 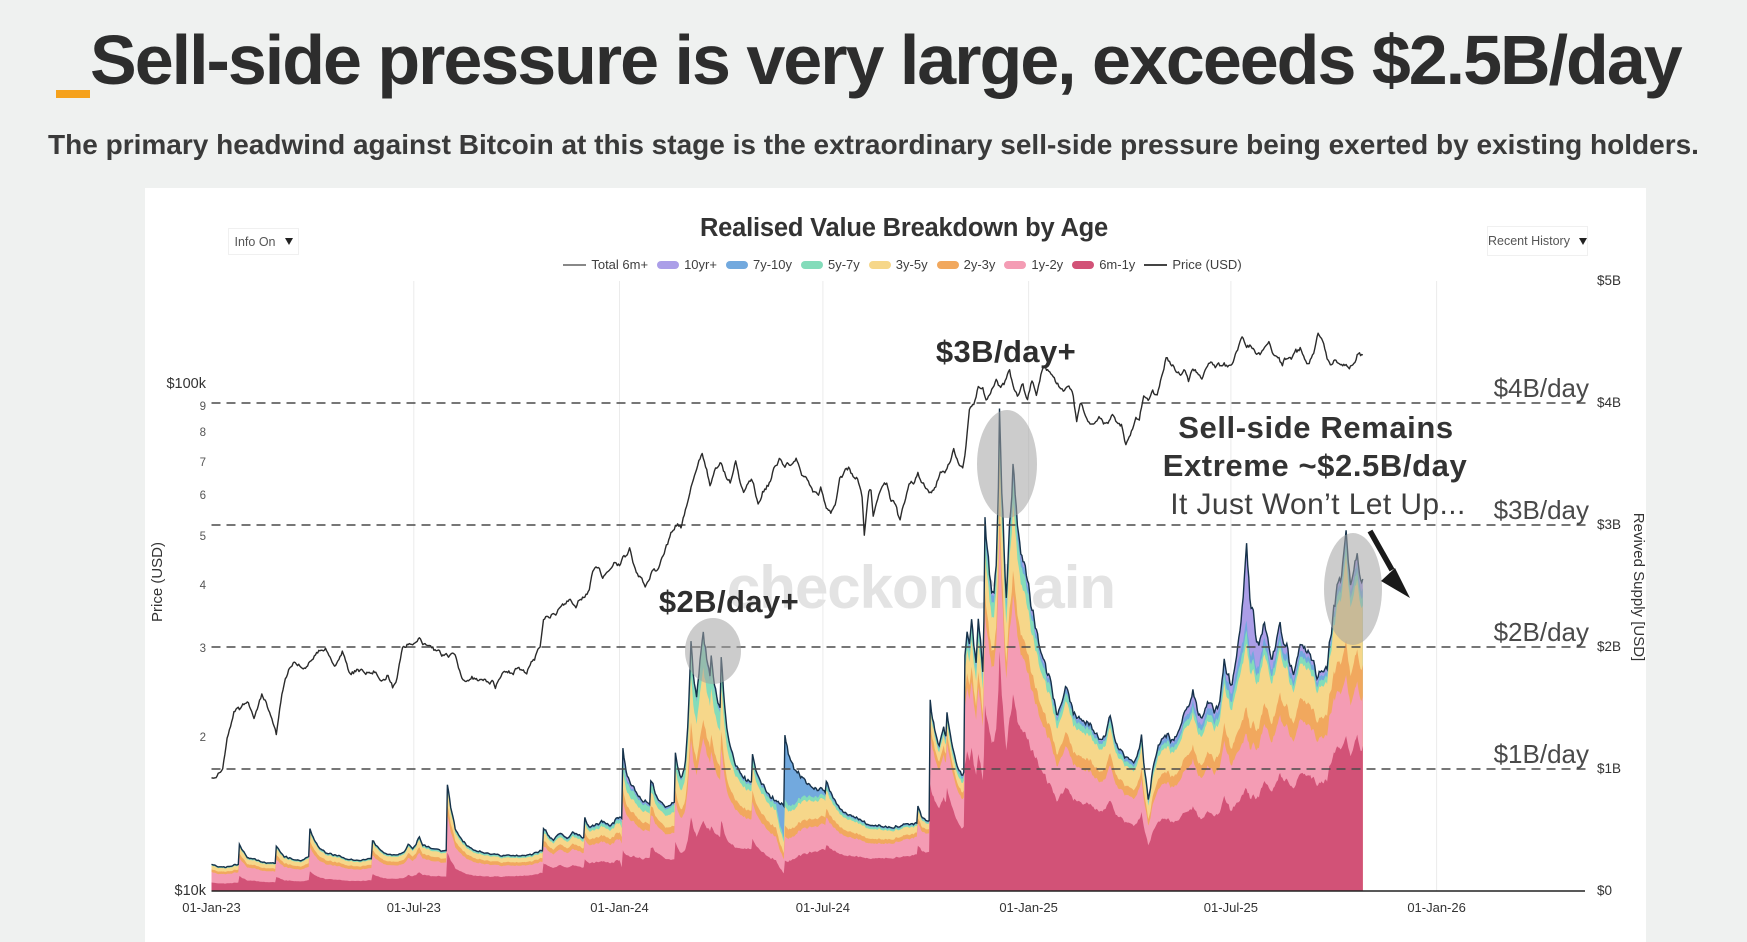 I want to click on svg-text: 01-Jan-26, so click(x=1436, y=907).